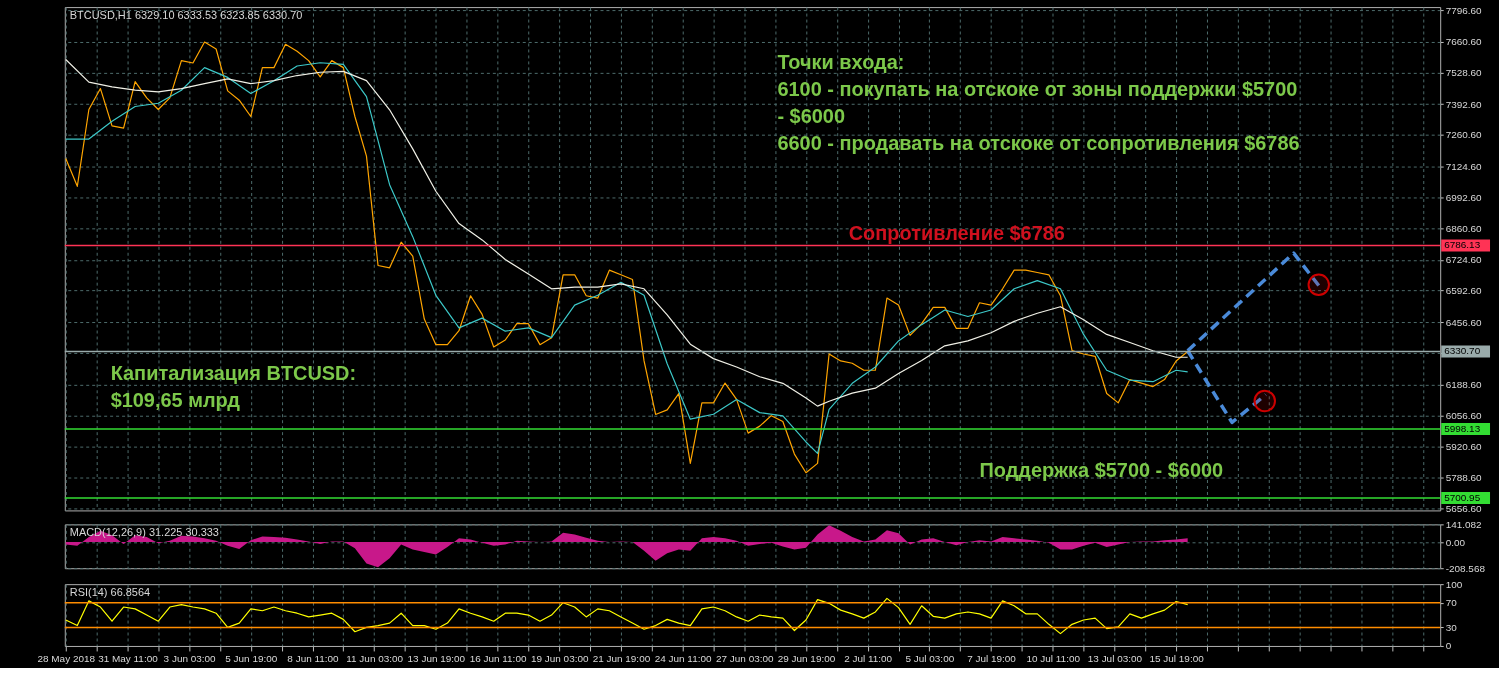  Describe the element at coordinates (745, 659) in the screenshot. I see `x-tick-label: 27 Jun 03:00` at that location.